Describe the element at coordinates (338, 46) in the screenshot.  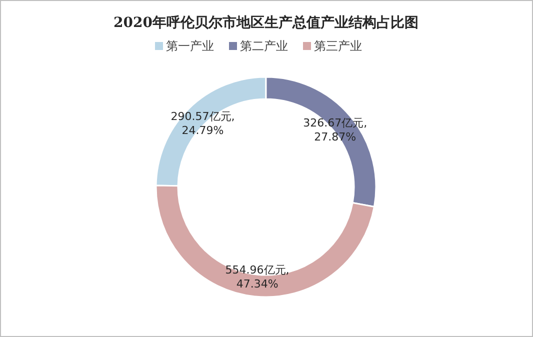
I see `legend-label: 第三产业` at that location.